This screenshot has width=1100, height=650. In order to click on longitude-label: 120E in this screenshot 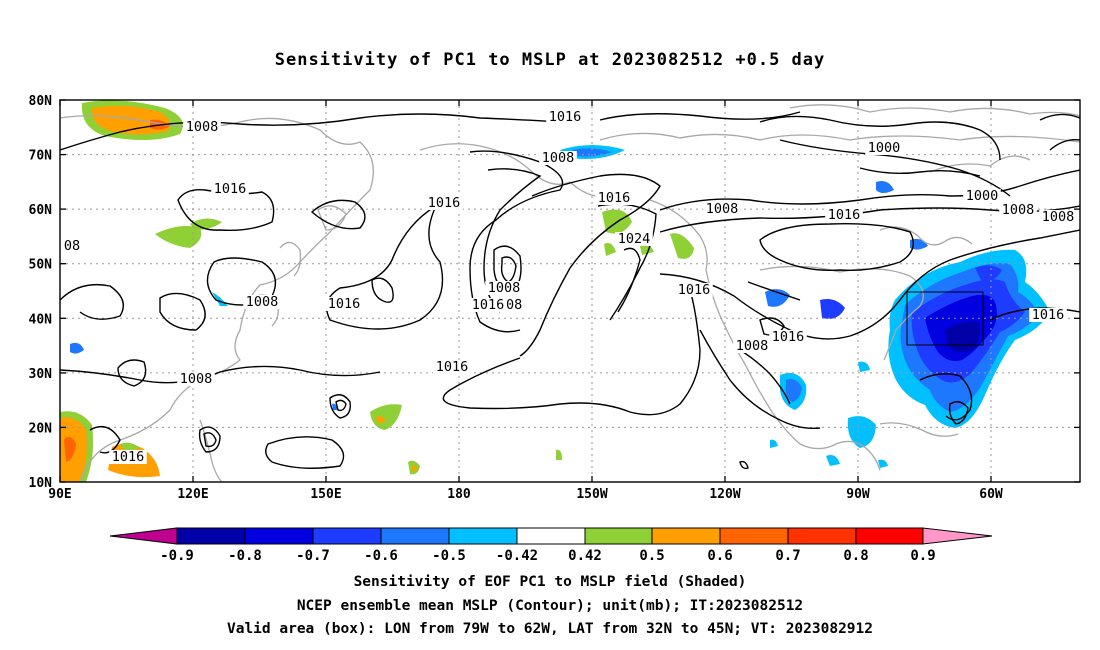, I will do `click(192, 494)`.